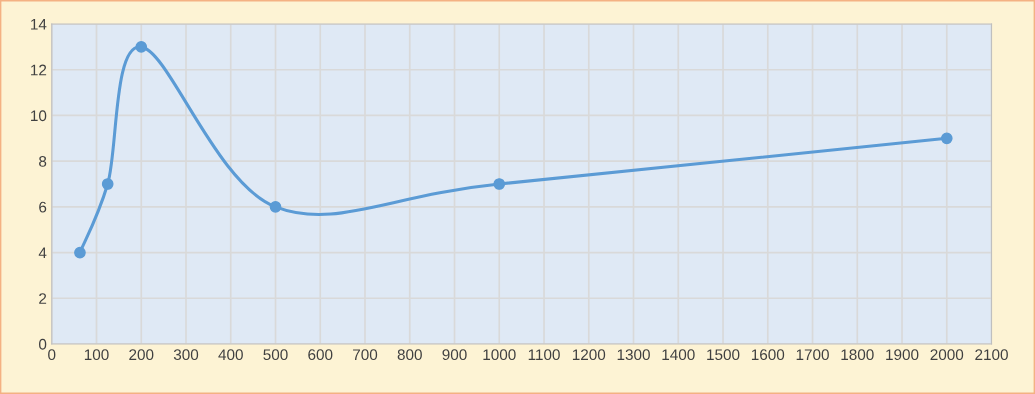  Describe the element at coordinates (991, 355) in the screenshot. I see `x-tick-label: 2100` at that location.